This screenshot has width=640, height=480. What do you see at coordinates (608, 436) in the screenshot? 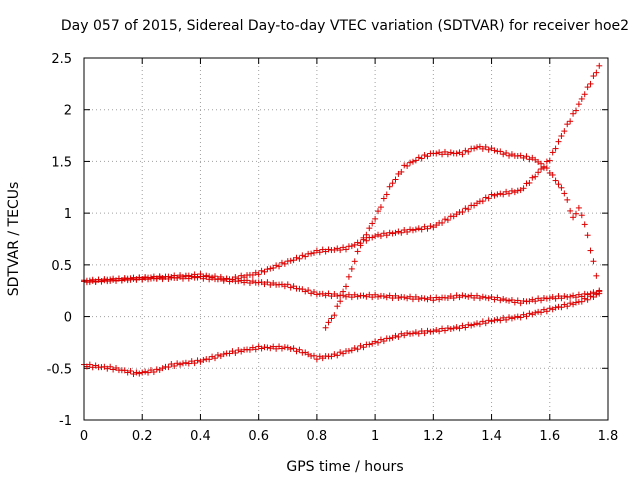
I see `x-tick-label: 1.8` at bounding box center [608, 436].